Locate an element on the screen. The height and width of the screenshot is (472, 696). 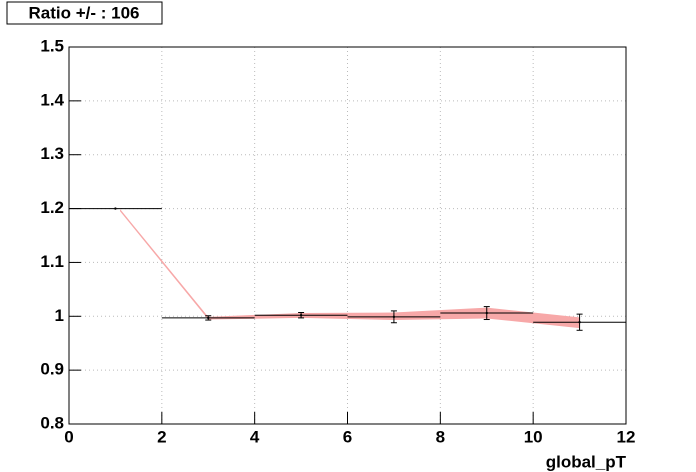
x-tick-label: 0 is located at coordinates (68, 436).